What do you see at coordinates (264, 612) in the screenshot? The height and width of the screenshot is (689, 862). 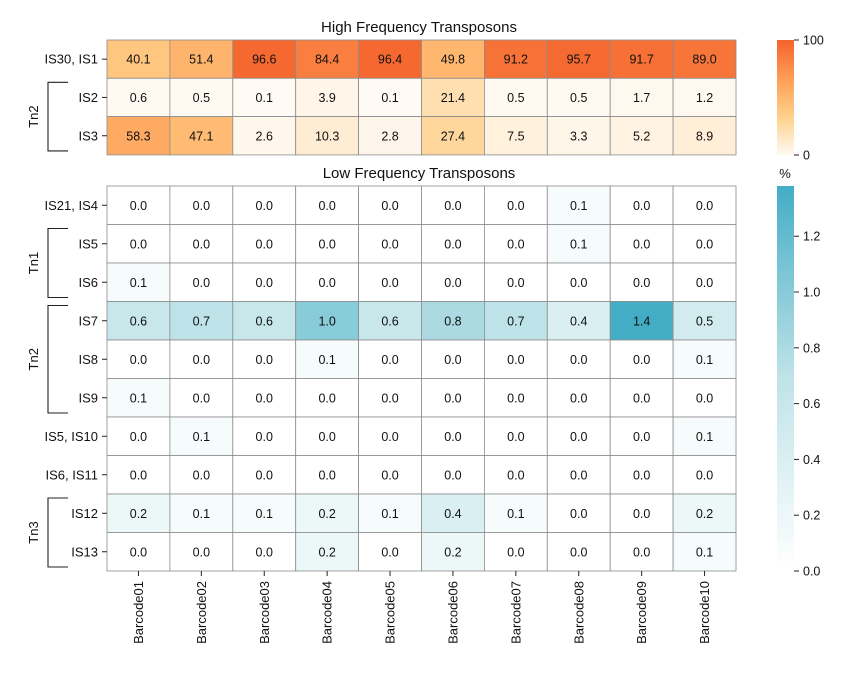 I see `column-label-barcode03: Barcode03` at bounding box center [264, 612].